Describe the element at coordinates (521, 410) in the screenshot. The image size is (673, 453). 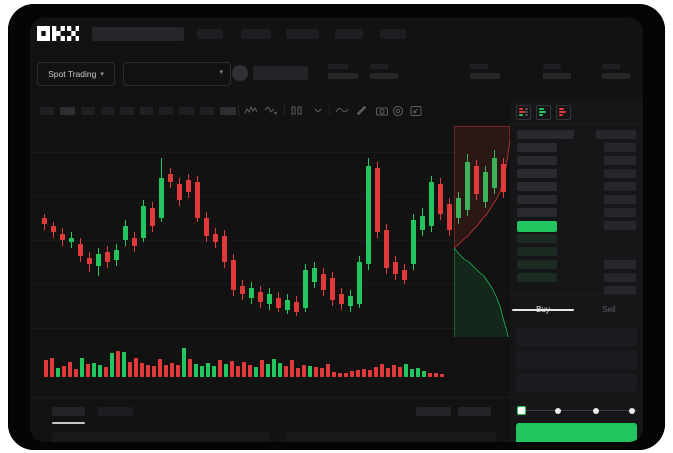
I see `slider-handle` at that location.